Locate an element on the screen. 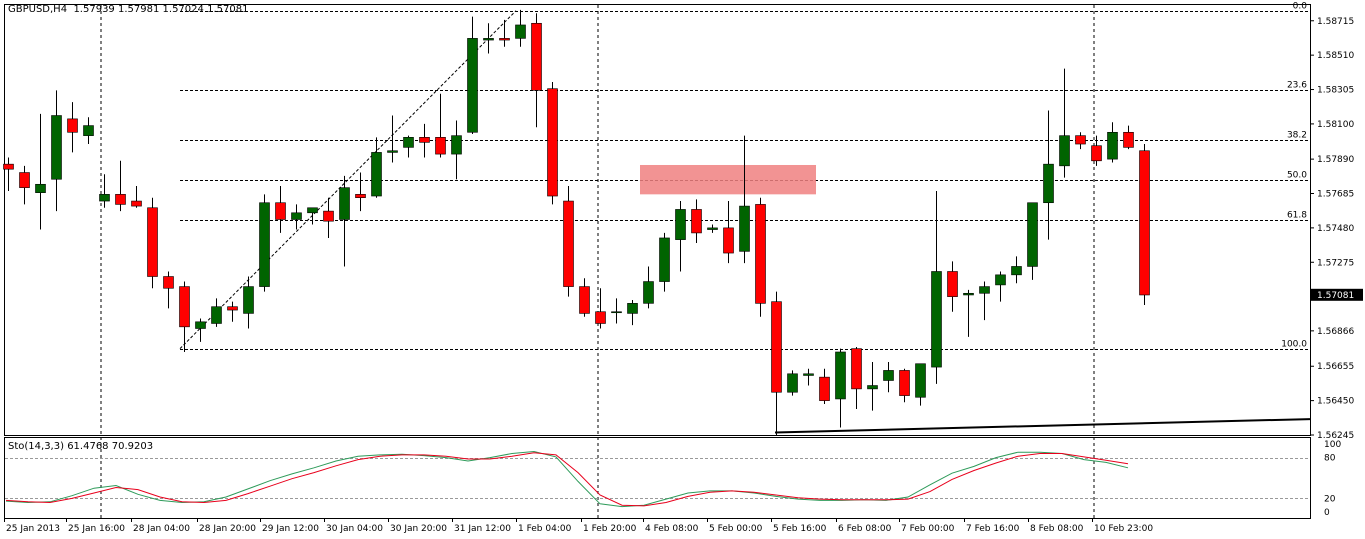 The height and width of the screenshot is (539, 1365). highlight-zone is located at coordinates (728, 179).